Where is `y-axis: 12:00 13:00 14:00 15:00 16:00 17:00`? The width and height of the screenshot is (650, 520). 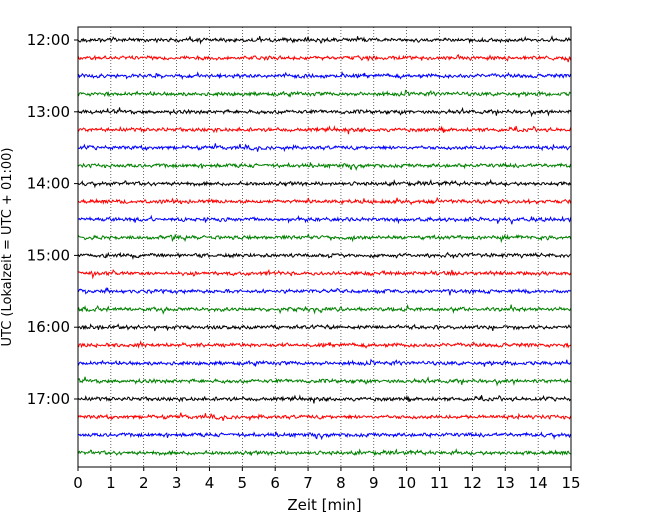 y-axis: 12:00 13:00 14:00 15:00 16:00 17:00 is located at coordinates (52, 219).